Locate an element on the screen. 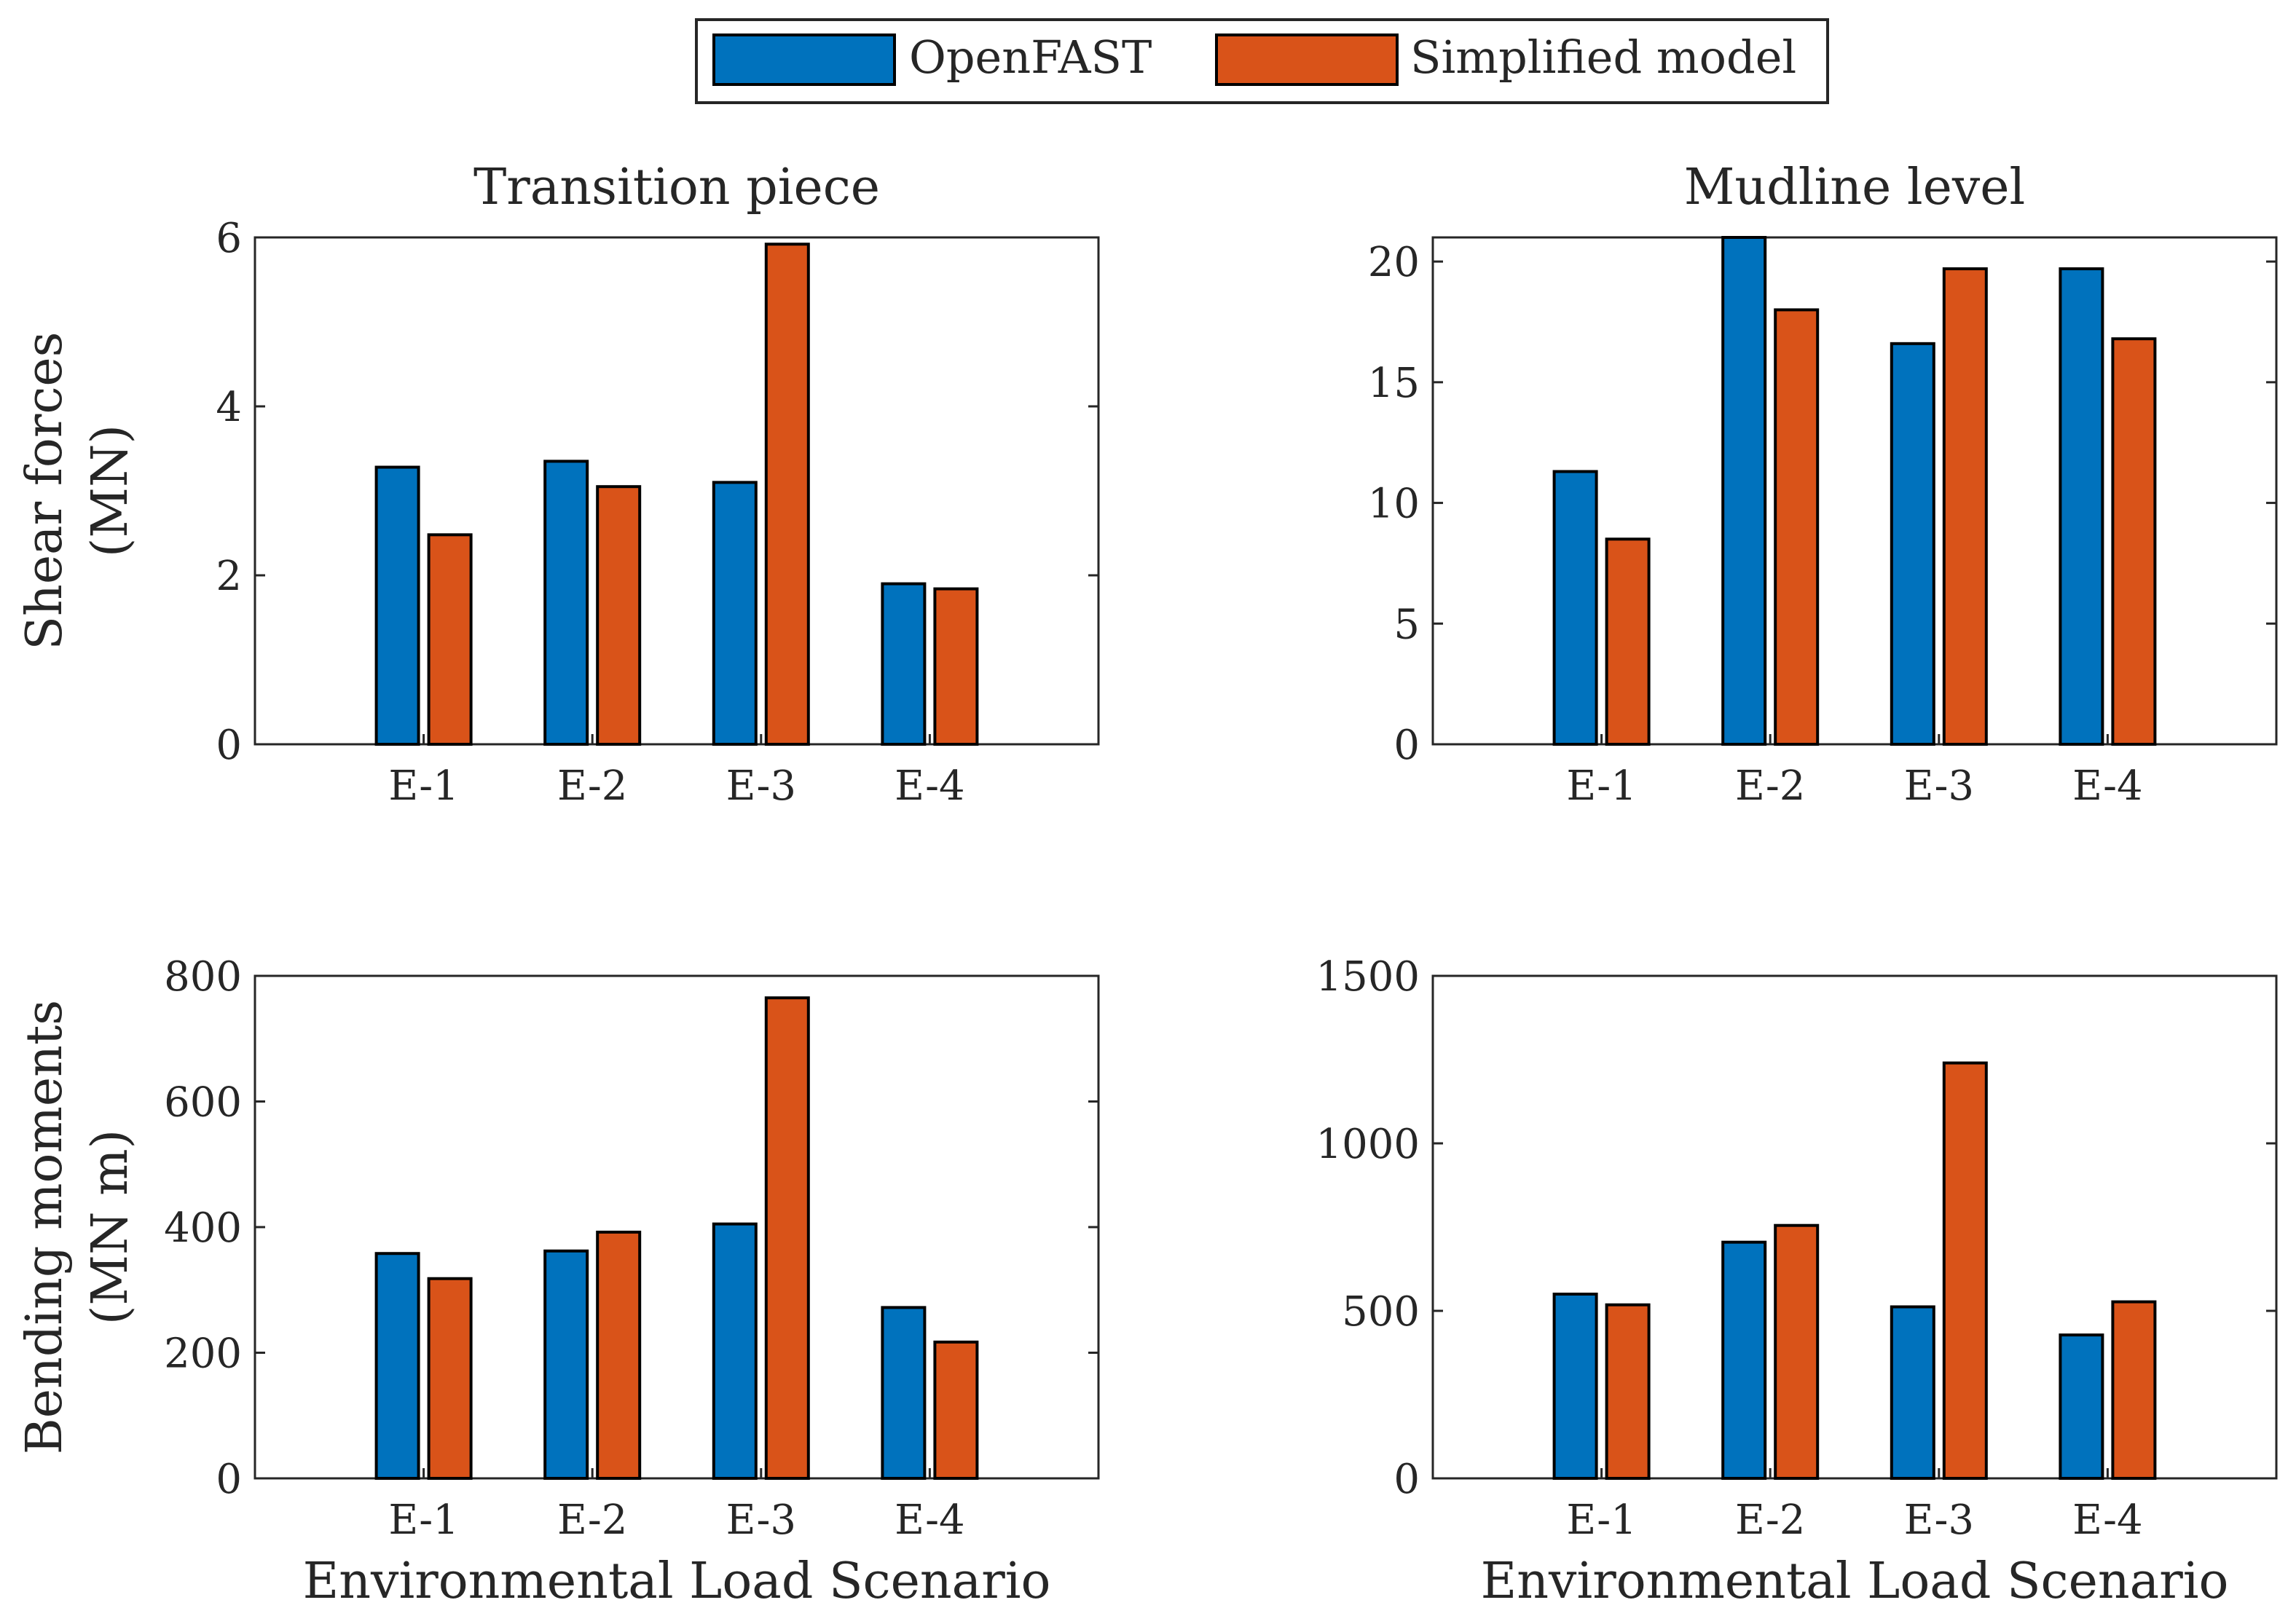 The height and width of the screenshot is (1624, 2288). y-tick-label: 500 is located at coordinates (1381, 1312).